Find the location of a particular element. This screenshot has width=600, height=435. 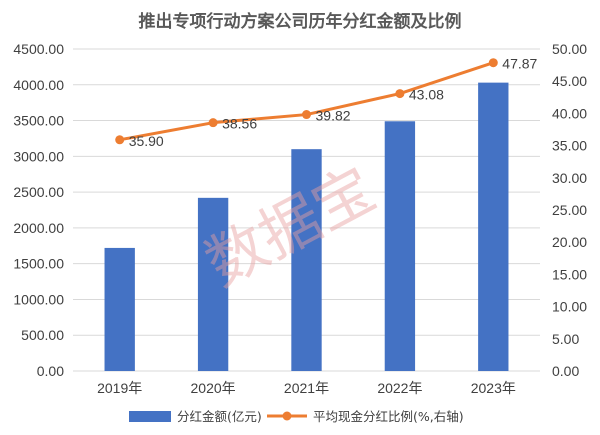

right-tick-label: 10.00 is located at coordinates (569, 307).